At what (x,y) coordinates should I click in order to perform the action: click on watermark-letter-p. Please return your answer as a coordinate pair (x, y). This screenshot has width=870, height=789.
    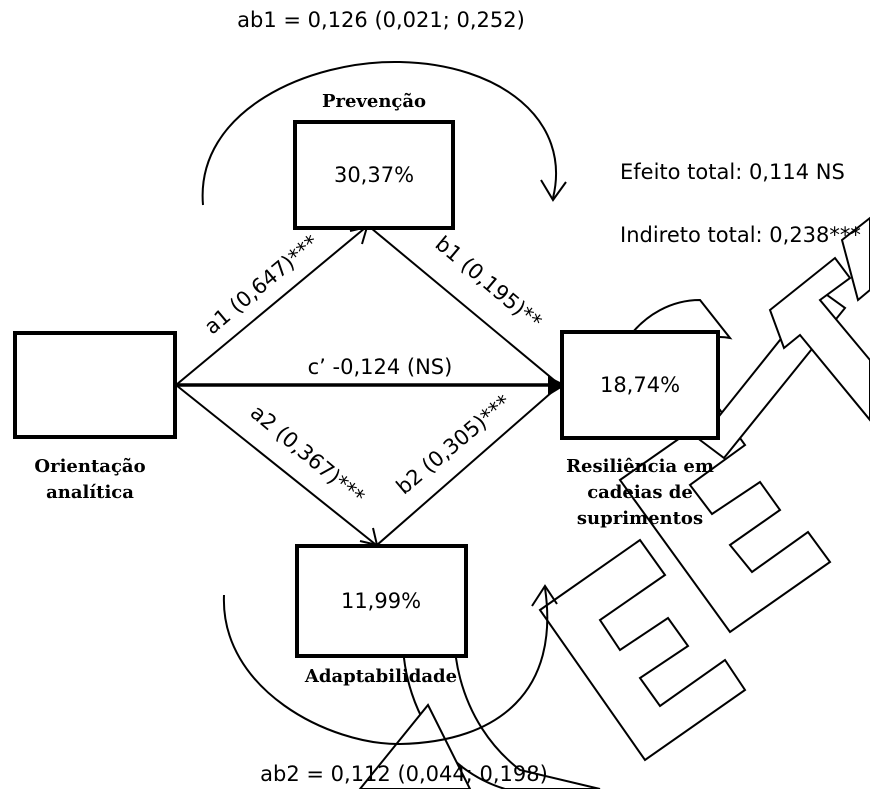
    Looking at the image, I should click on (855, 259).